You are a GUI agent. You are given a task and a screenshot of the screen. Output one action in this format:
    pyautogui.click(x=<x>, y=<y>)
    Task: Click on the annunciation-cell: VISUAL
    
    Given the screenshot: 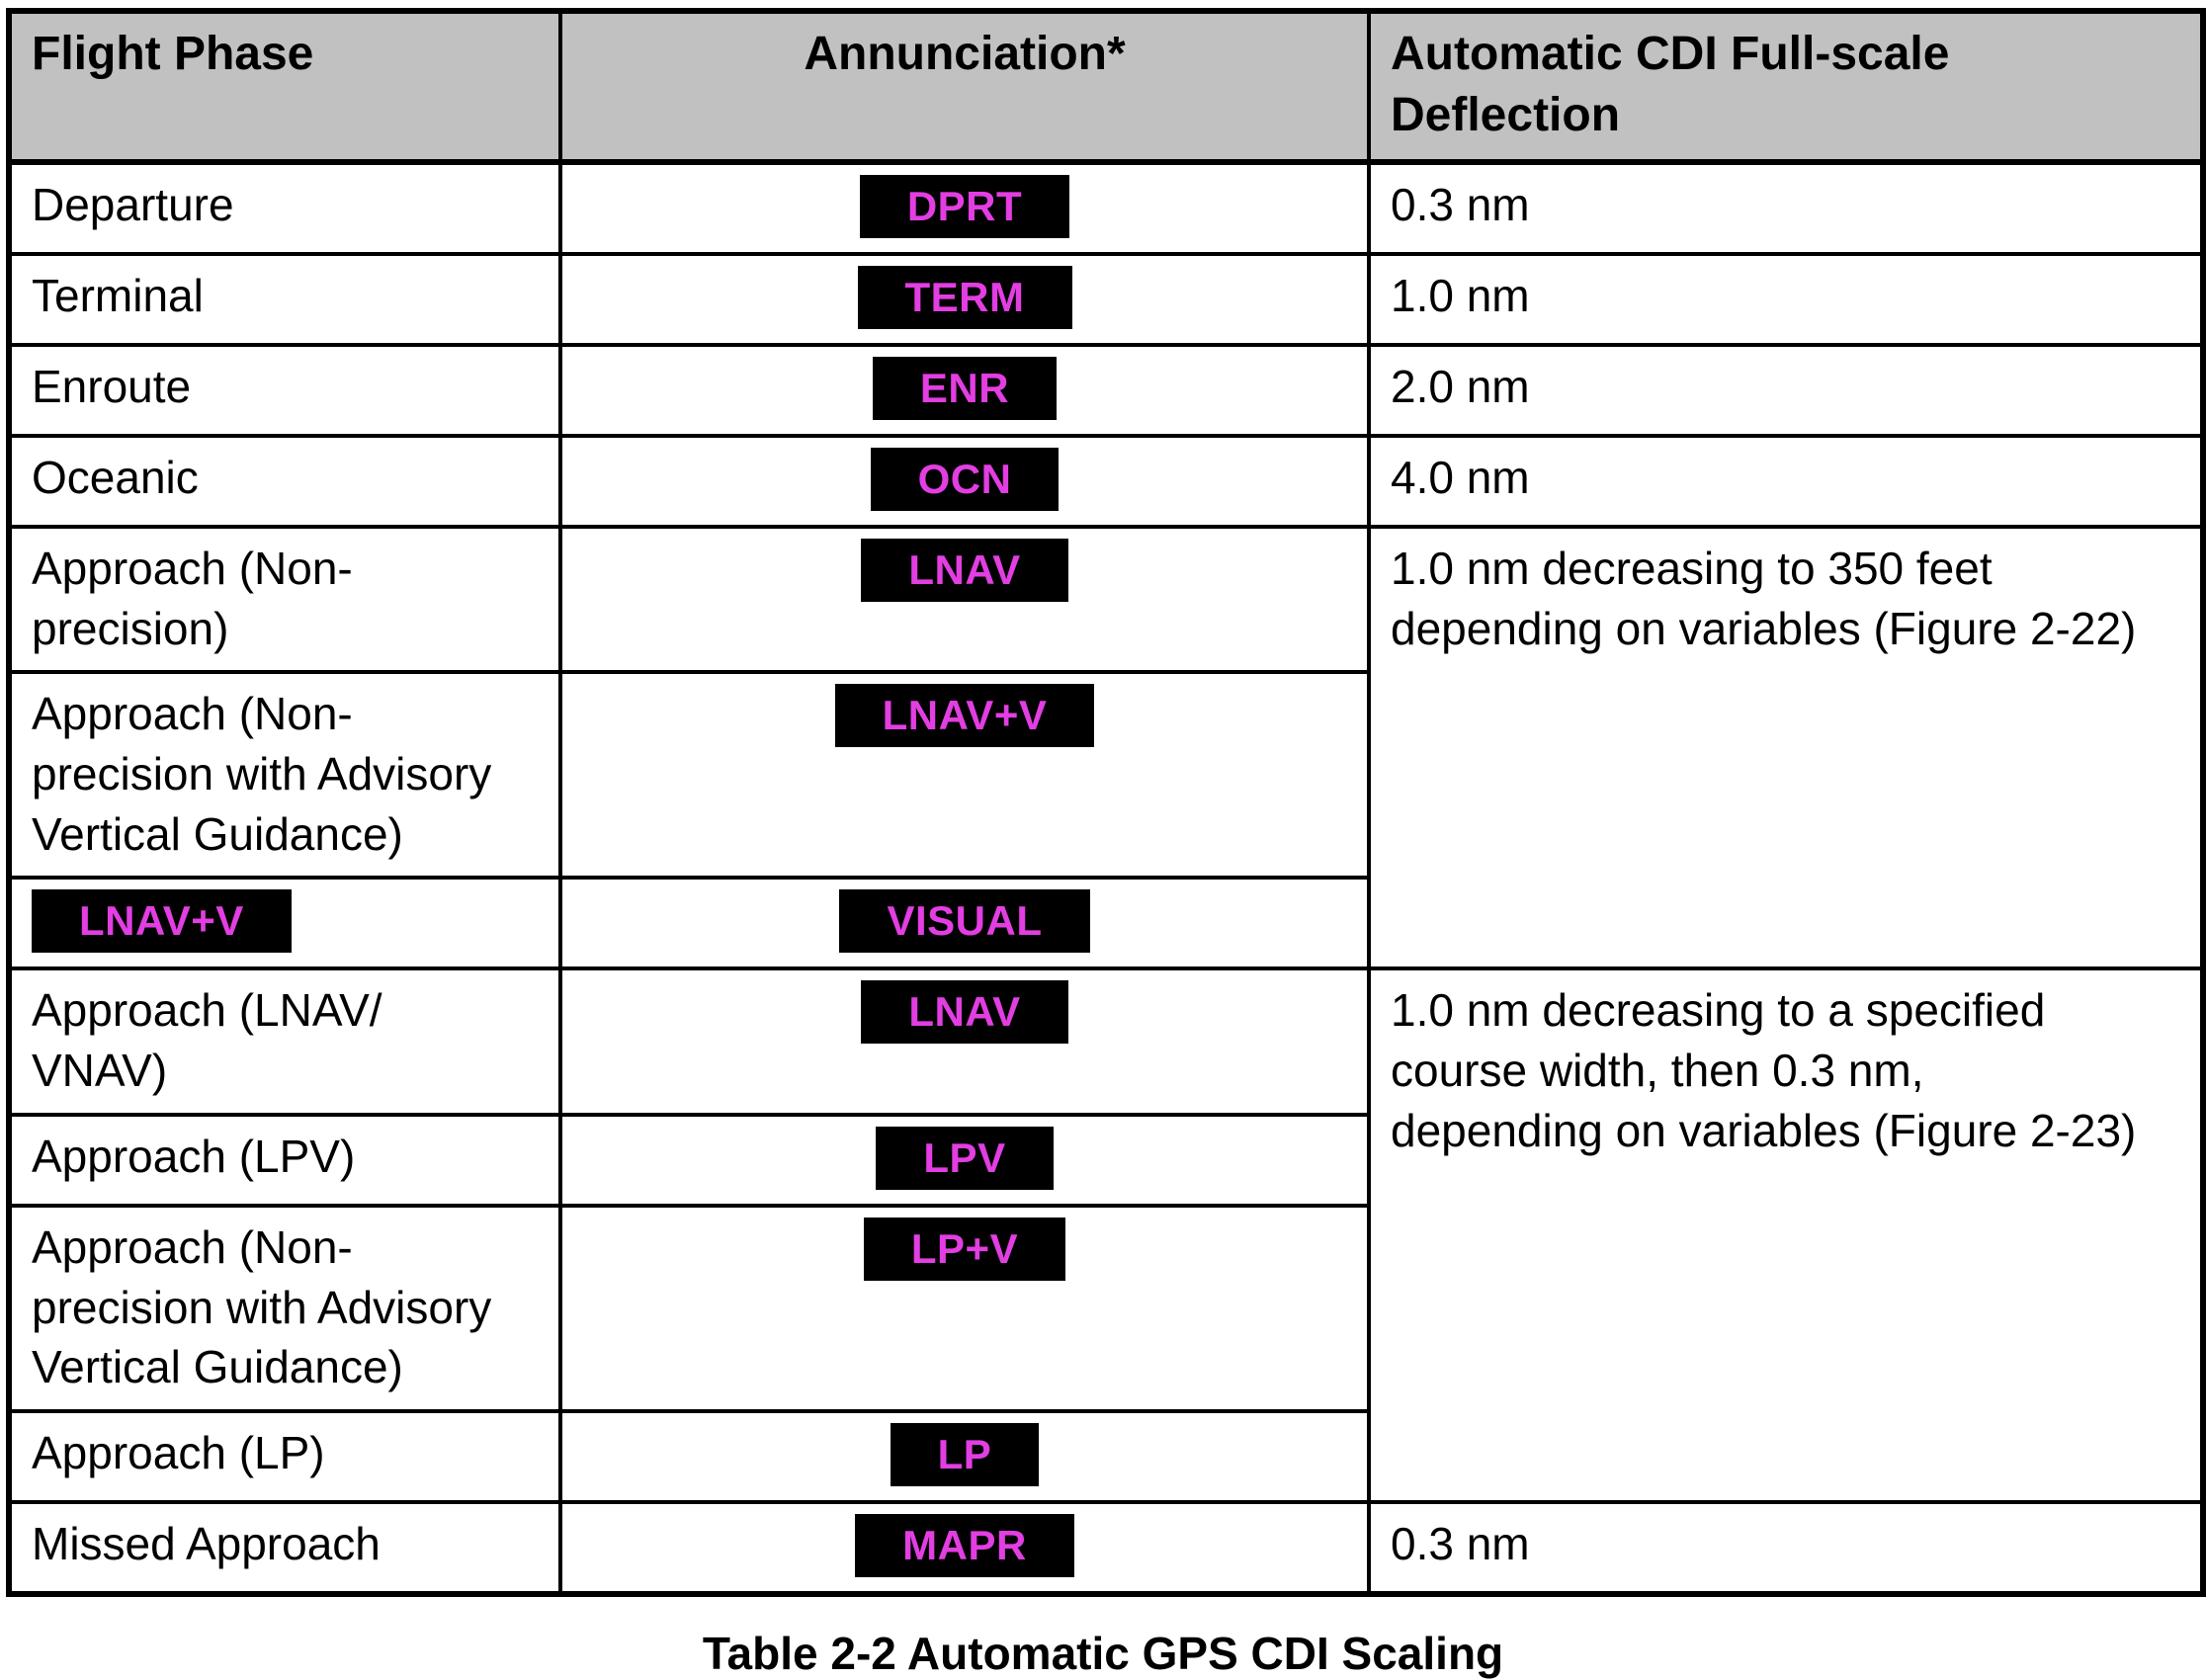 What is the action you would take?
    pyautogui.click(x=964, y=923)
    